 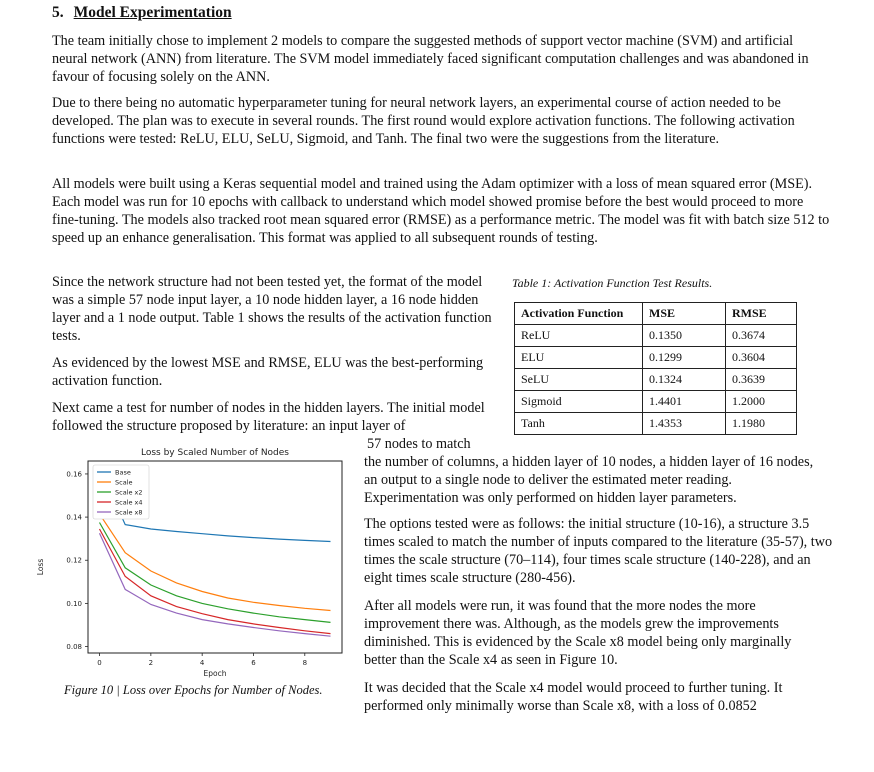 What do you see at coordinates (74, 647) in the screenshot?
I see `y-tick-label: 0.08` at bounding box center [74, 647].